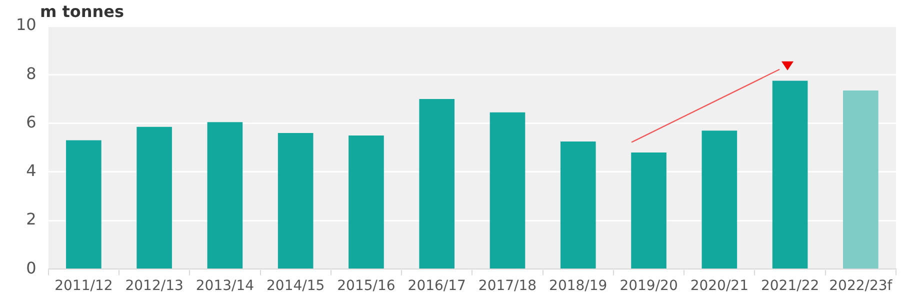 The image size is (910, 302). Describe the element at coordinates (225, 286) in the screenshot. I see `x-tick-label: 2013/14` at that location.